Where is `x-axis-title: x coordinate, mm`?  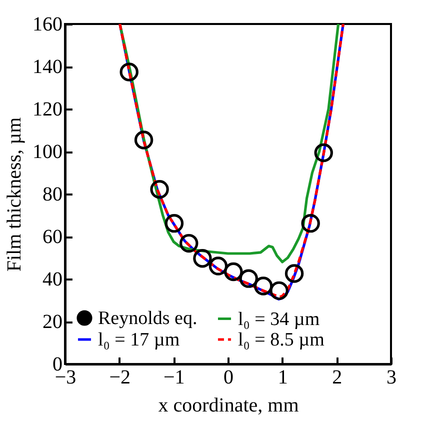
x-axis-title: x coordinate, mm is located at coordinates (229, 405).